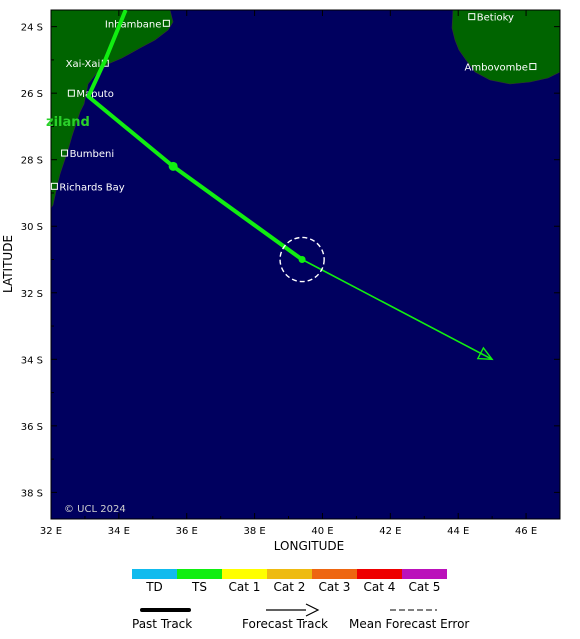  Describe the element at coordinates (254, 531) in the screenshot. I see `lon-tick-label: 38 E` at that location.